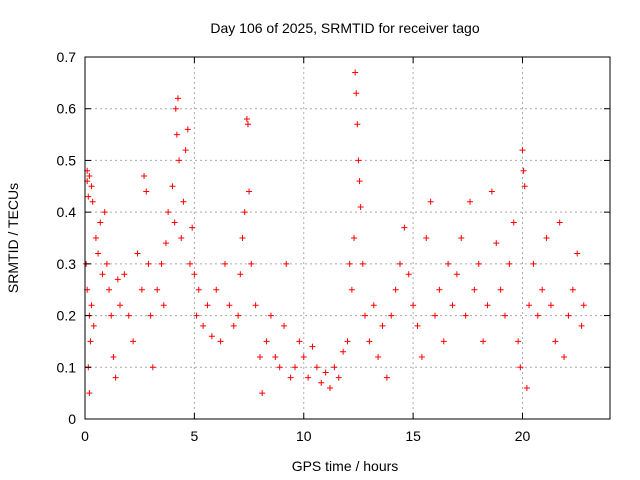 The image size is (640, 480). I want to click on y-tick-label: 0.3, so click(67, 264).